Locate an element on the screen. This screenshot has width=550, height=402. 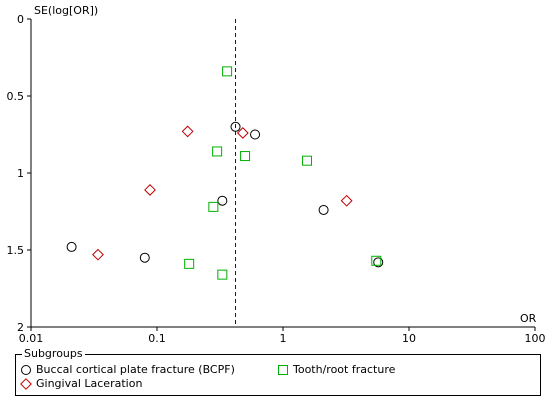
x-tick-label: 1 is located at coordinates (283, 338).